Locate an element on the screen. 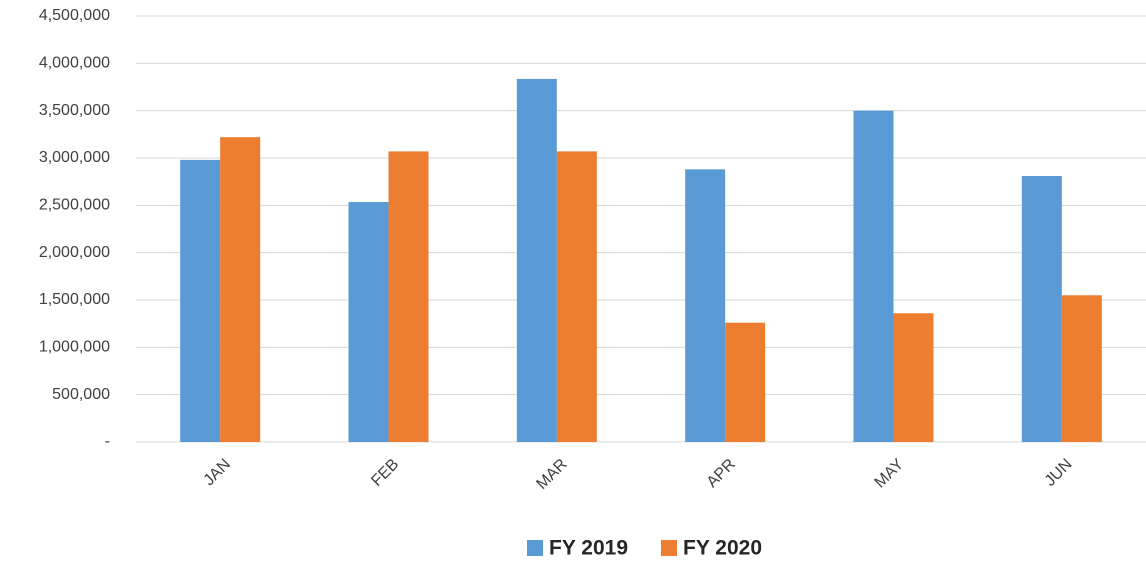 Image resolution: width=1146 pixels, height=562 pixels. y-tick-label: 3,000,000 is located at coordinates (74, 157).